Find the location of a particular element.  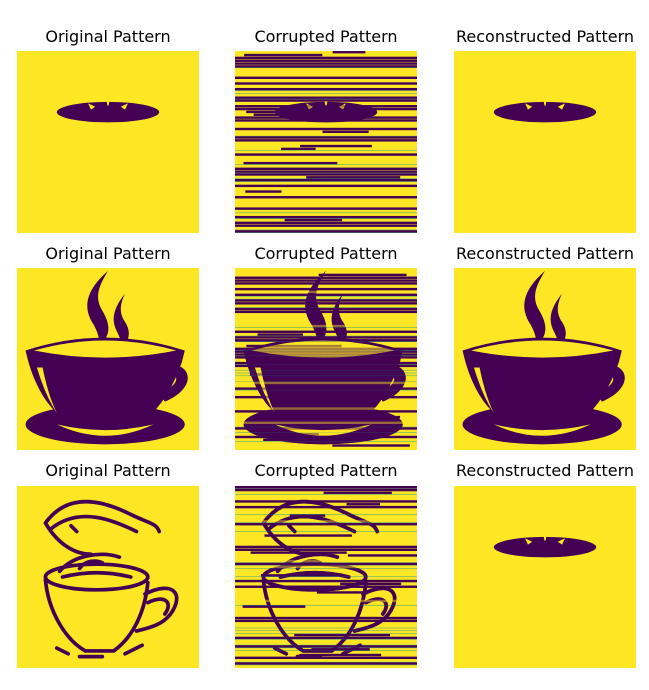

pattern-r2-c2 is located at coordinates (326, 359).